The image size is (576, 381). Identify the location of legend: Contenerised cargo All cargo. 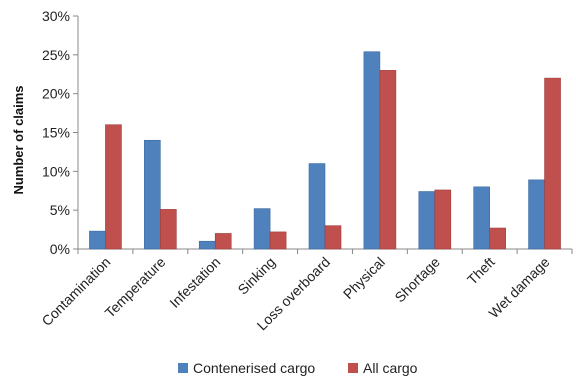
(298, 368).